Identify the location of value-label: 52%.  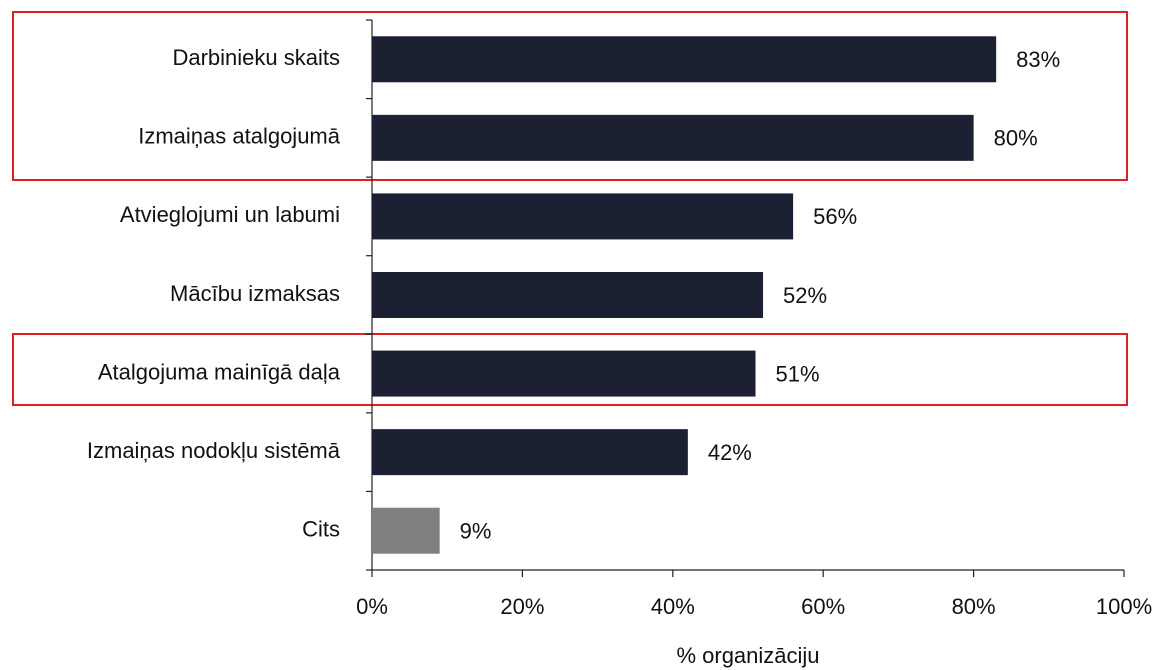
(805, 295).